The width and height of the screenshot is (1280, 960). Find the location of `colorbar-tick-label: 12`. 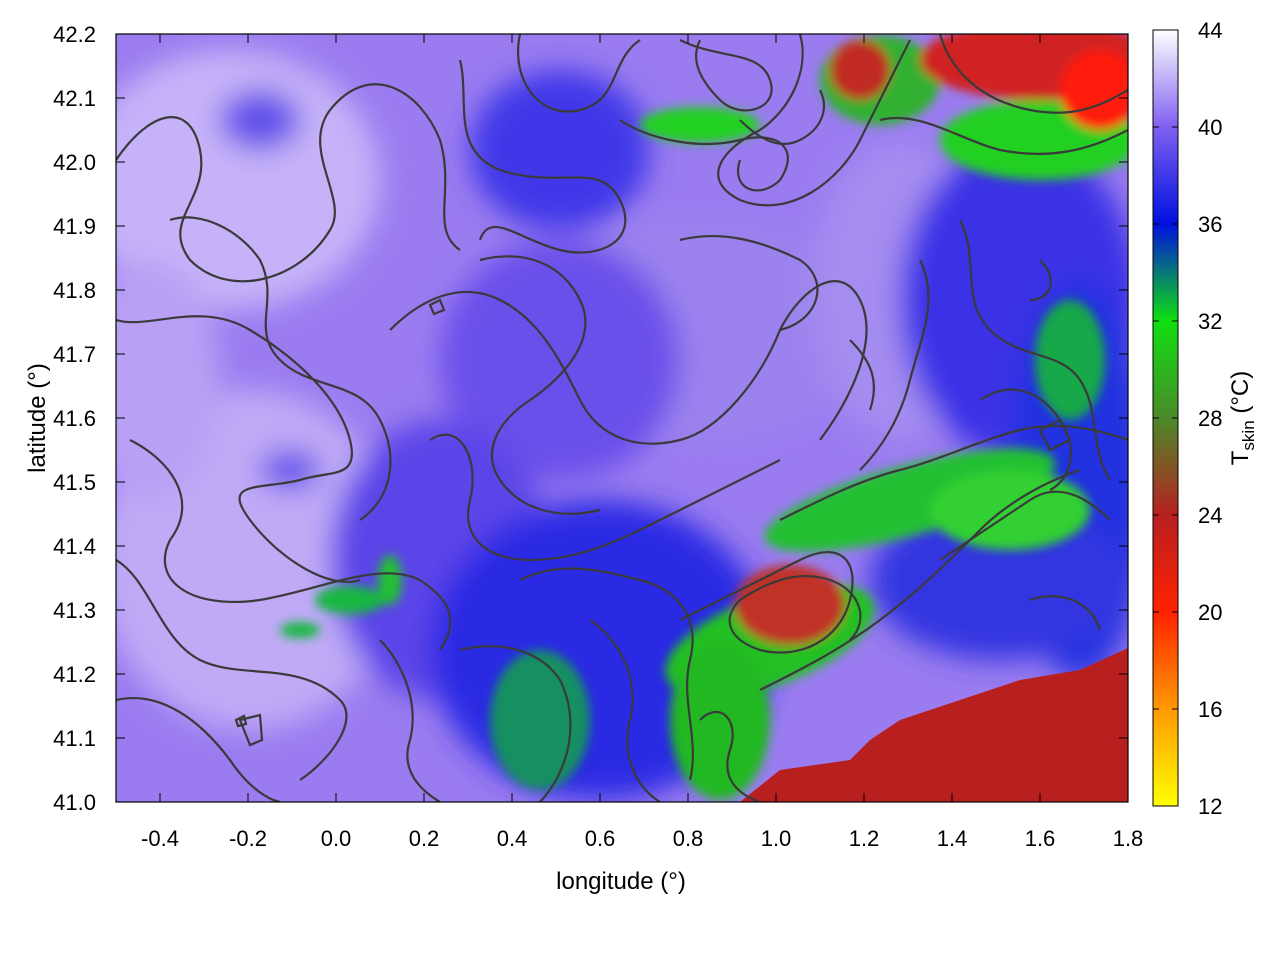

colorbar-tick-label: 12 is located at coordinates (1210, 806).